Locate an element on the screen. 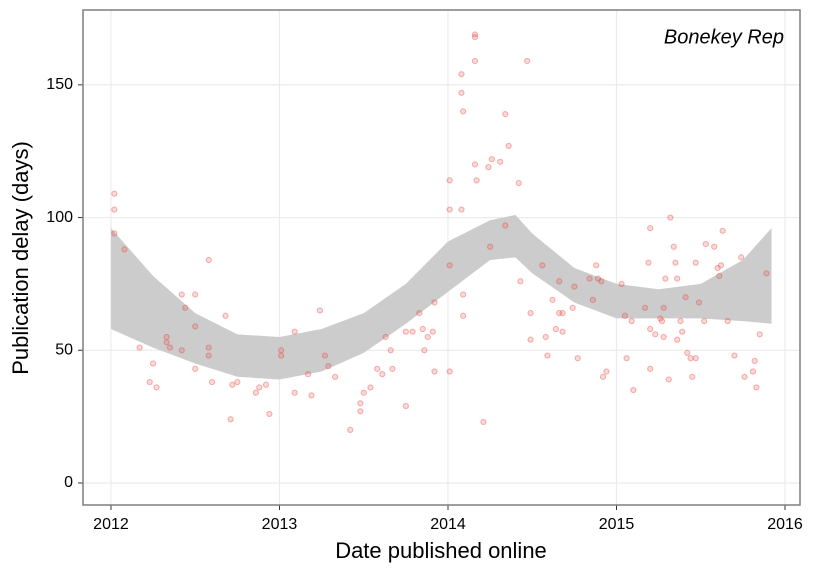 The height and width of the screenshot is (575, 825). y-tick-label: 0 is located at coordinates (68, 482).